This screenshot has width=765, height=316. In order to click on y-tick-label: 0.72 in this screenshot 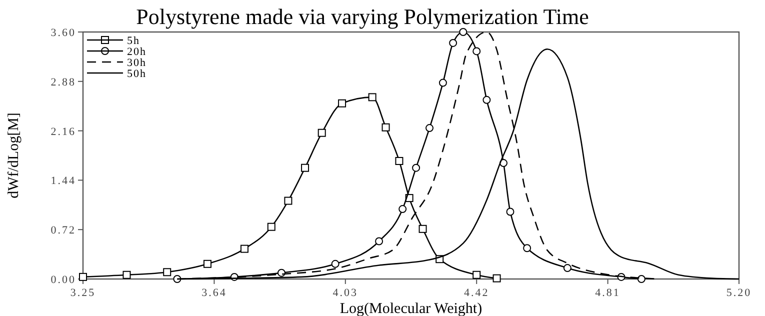, I will do `click(63, 230)`.